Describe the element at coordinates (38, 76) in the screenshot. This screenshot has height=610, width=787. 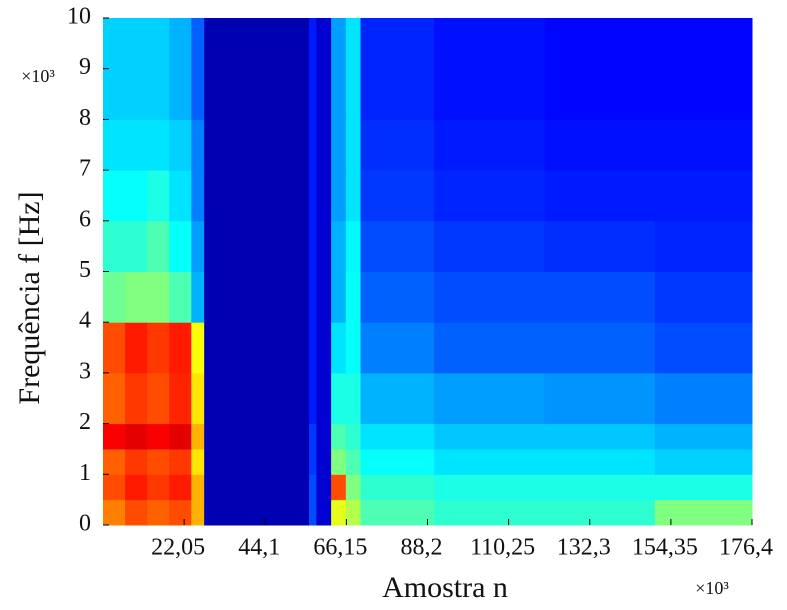
I see `y-multiplier: ×10³` at that location.